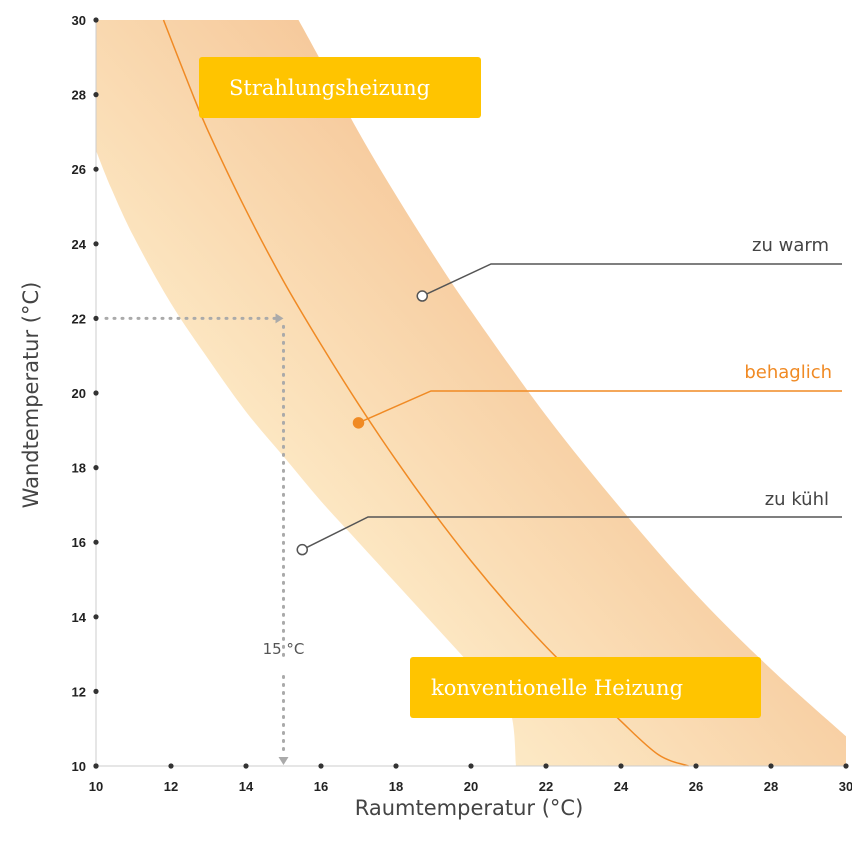 The image size is (852, 851). I want to click on y-tick-label: 12, so click(79, 691).